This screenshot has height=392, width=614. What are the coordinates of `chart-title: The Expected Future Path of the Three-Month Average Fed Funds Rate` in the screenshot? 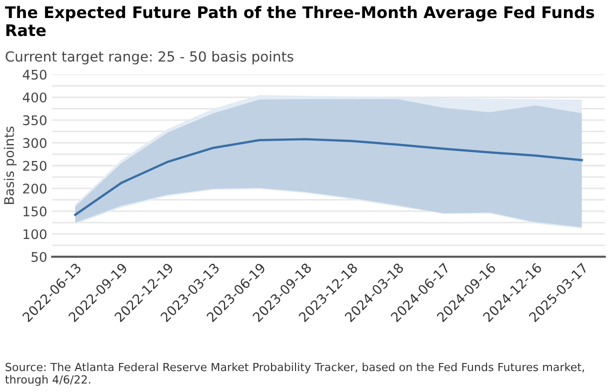 It's located at (299, 21).